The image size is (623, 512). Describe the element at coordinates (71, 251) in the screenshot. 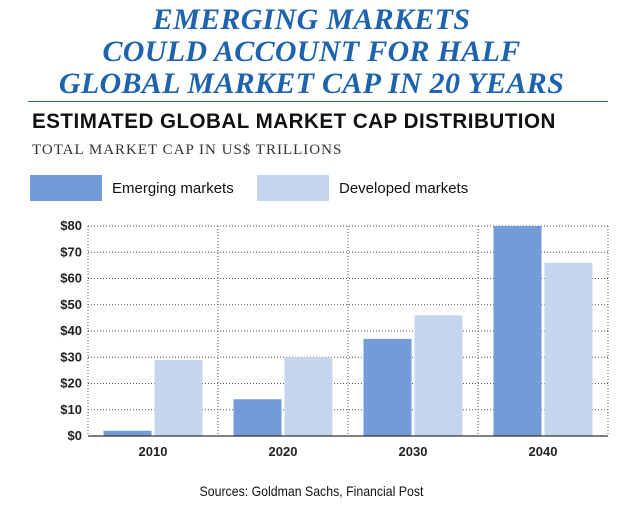

I see `y-tick-label: $70` at that location.